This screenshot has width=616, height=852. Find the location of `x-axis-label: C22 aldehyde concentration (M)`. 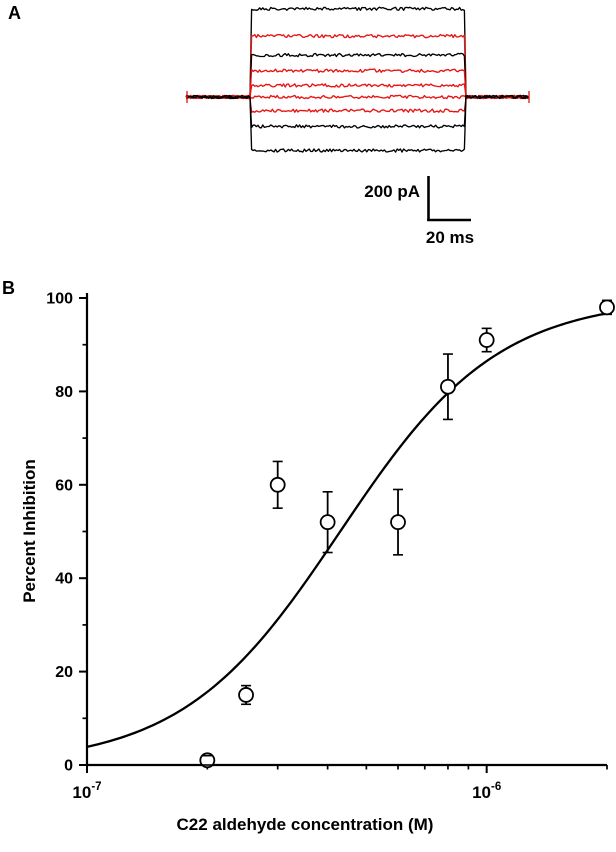

x-axis-label: C22 aldehyde concentration (M) is located at coordinates (305, 824).